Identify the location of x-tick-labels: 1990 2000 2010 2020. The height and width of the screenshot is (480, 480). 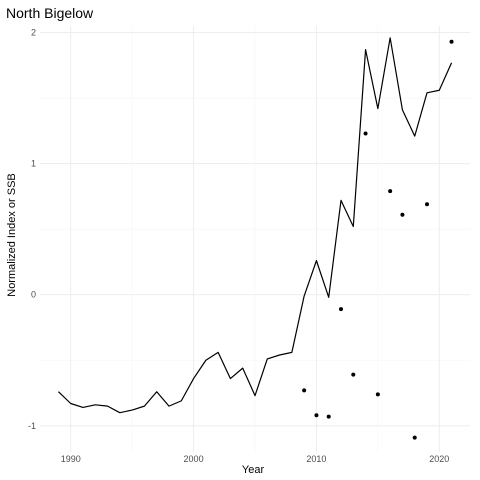
(255, 459).